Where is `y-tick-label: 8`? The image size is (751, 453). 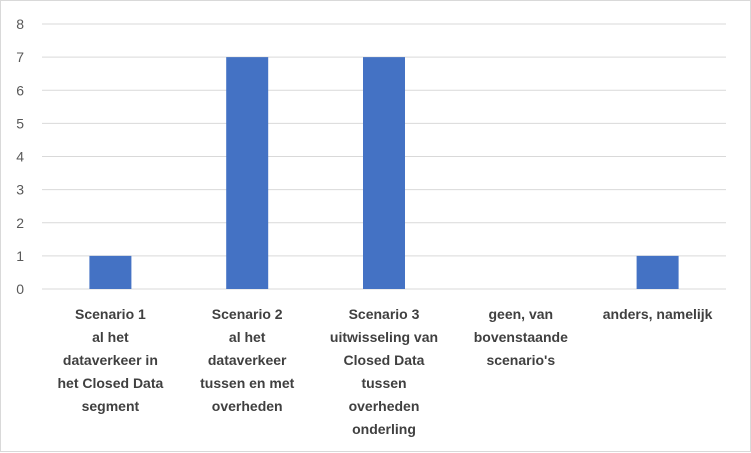
y-tick-label: 8 is located at coordinates (20, 24).